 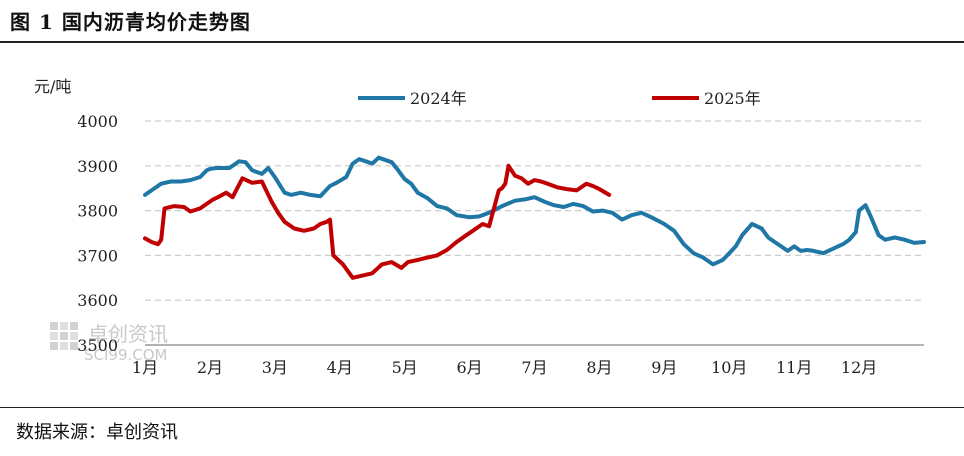 What do you see at coordinates (377, 221) in the screenshot?
I see `series-line-2025` at bounding box center [377, 221].